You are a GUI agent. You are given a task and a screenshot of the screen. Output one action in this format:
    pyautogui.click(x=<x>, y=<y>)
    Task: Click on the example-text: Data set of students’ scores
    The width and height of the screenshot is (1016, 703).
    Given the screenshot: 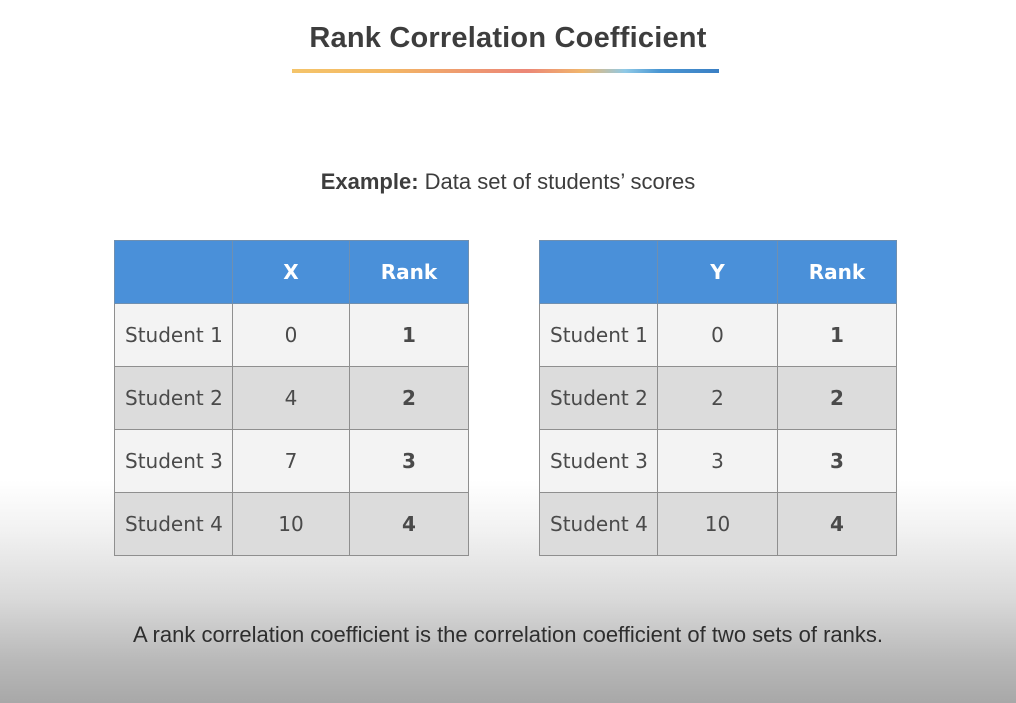 What is the action you would take?
    pyautogui.click(x=557, y=181)
    